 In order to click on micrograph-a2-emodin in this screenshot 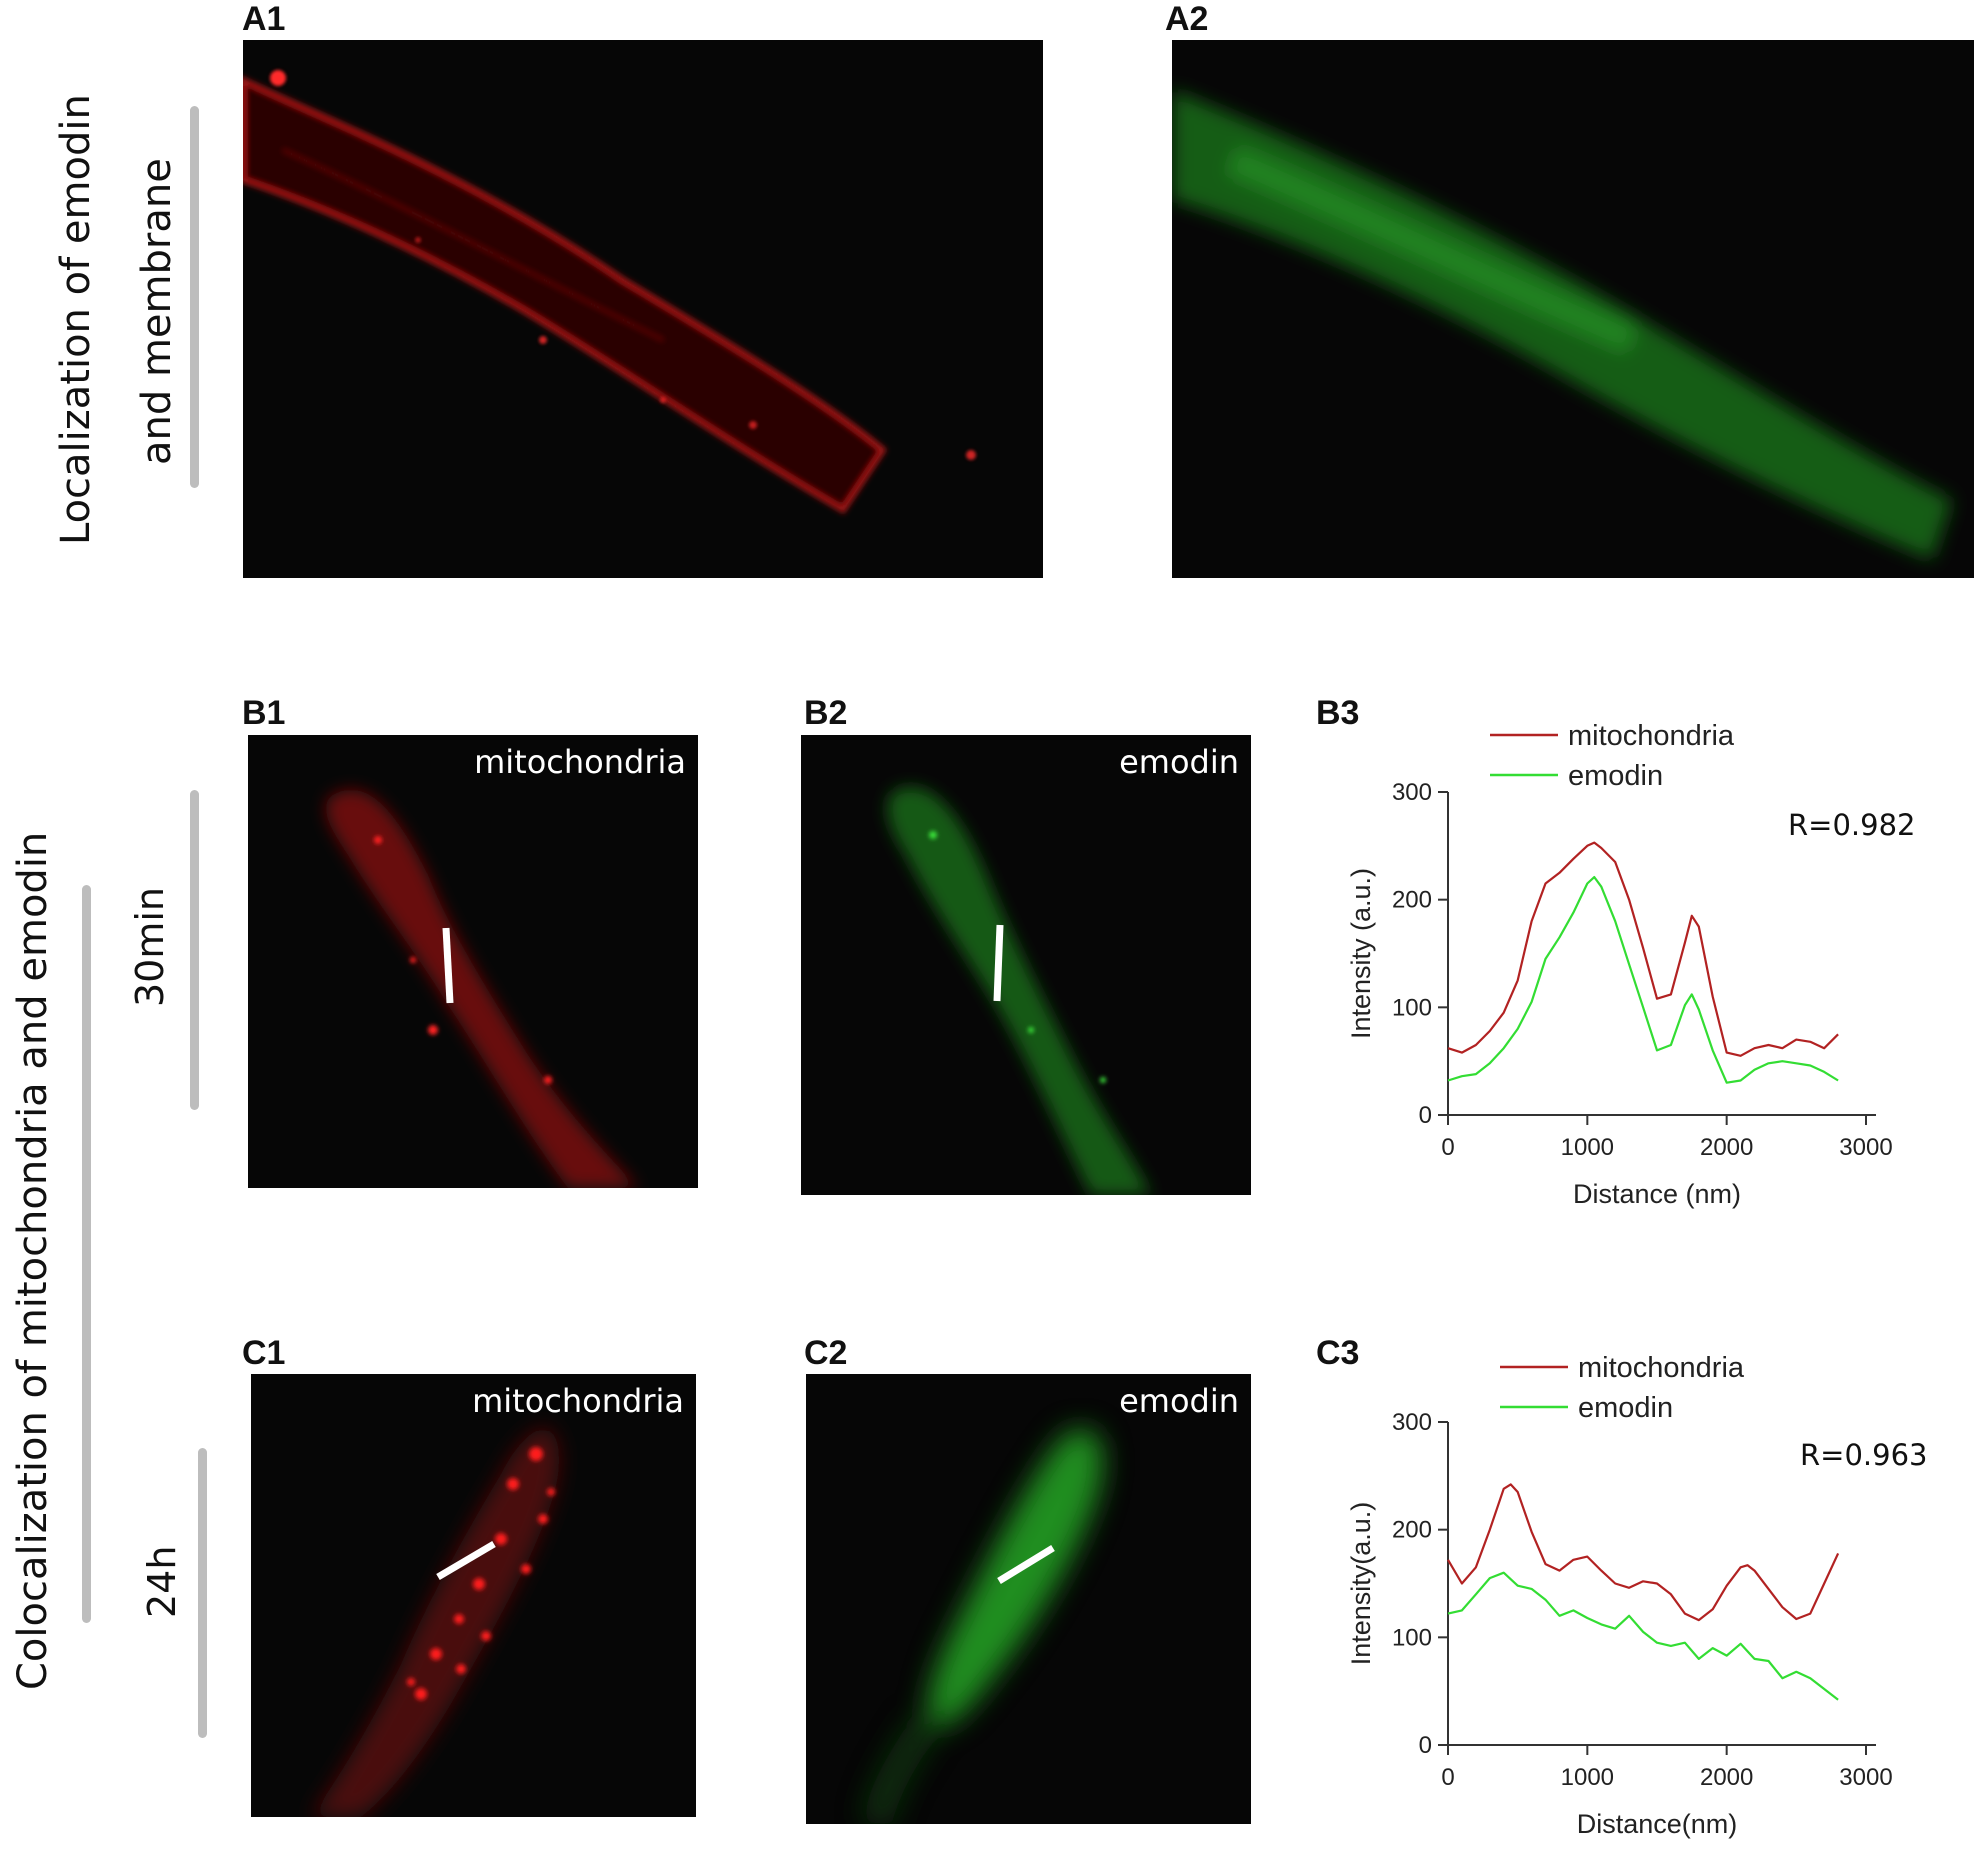, I will do `click(1573, 309)`.